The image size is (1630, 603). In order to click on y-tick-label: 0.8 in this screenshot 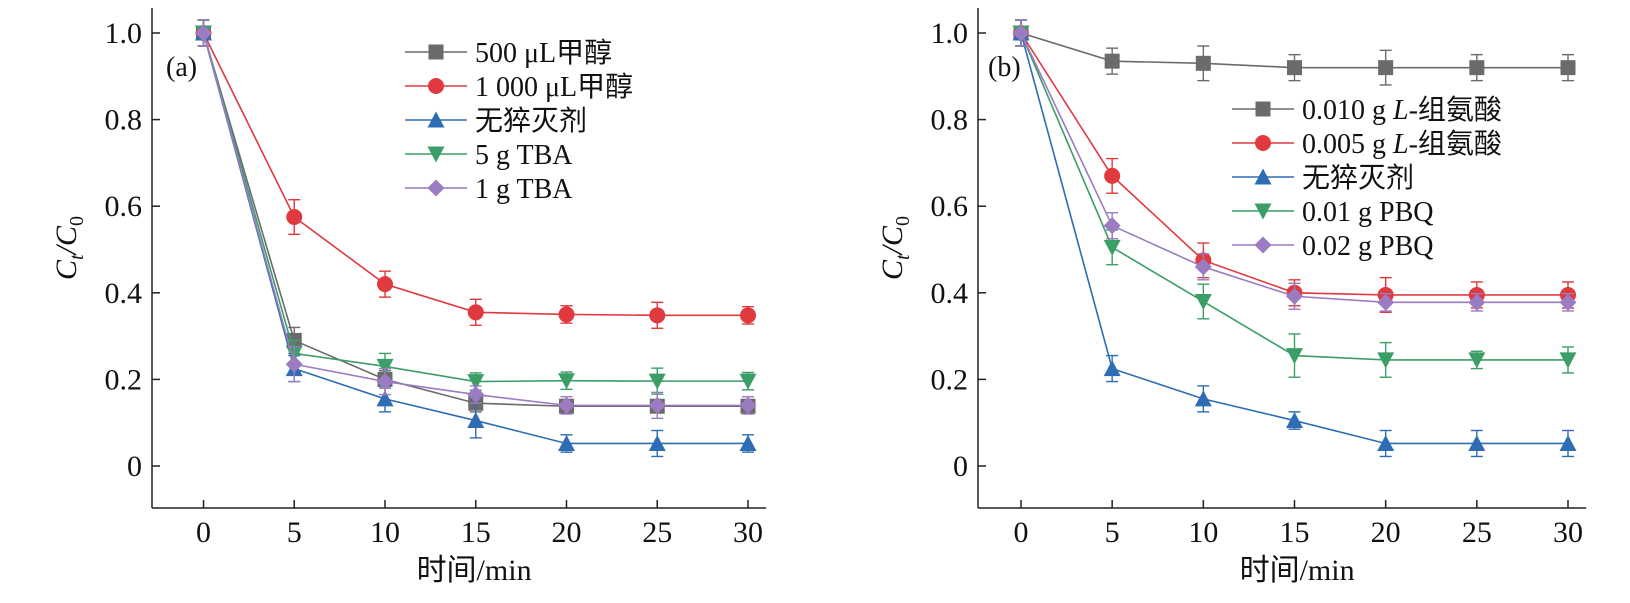, I will do `click(124, 120)`.